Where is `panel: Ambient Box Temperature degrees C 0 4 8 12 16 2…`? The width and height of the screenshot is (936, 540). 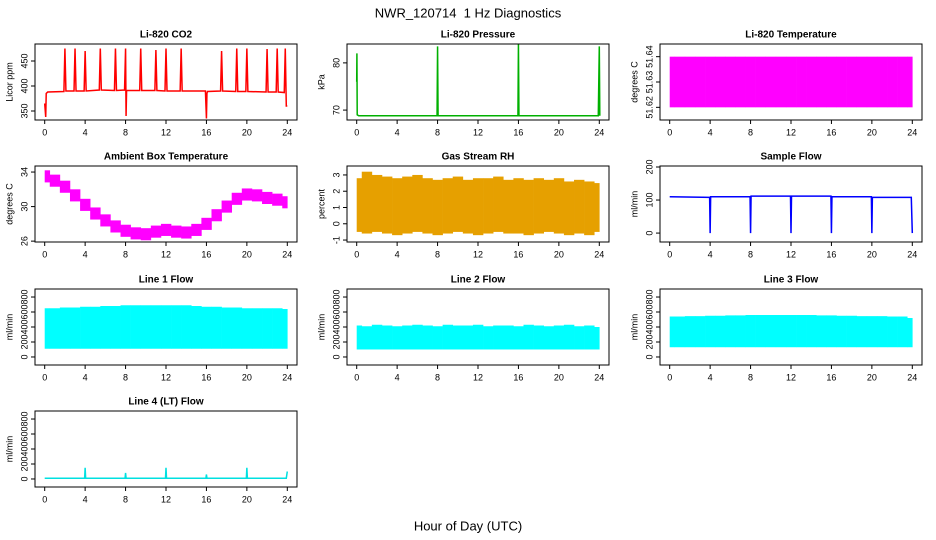 panel: Ambient Box Temperature degrees C 0 4 8 12 16 2… is located at coordinates (151, 205).